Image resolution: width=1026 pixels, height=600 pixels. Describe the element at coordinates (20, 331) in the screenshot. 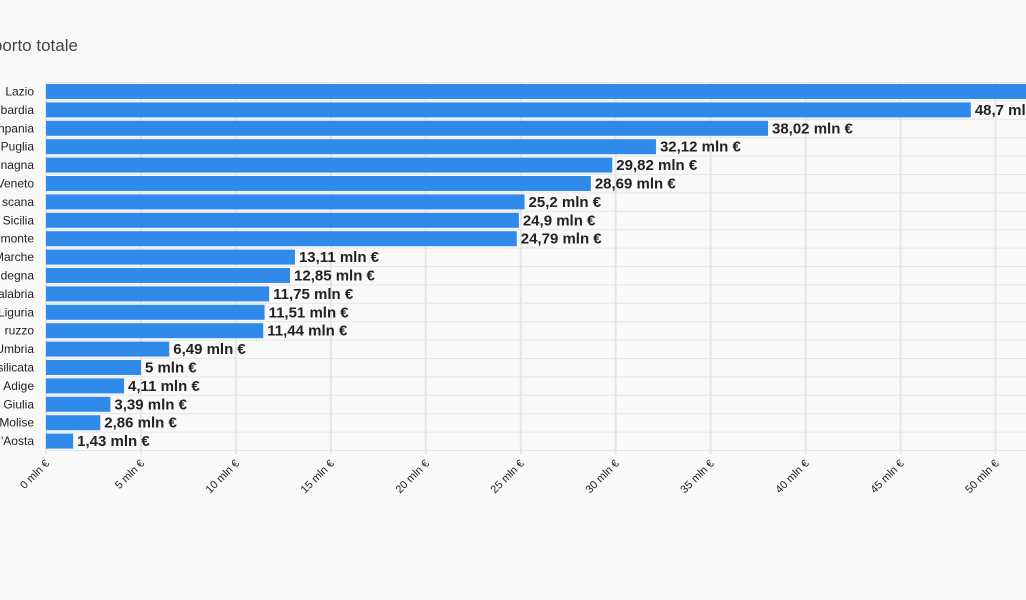

I see `category-label: ruzzo` at that location.